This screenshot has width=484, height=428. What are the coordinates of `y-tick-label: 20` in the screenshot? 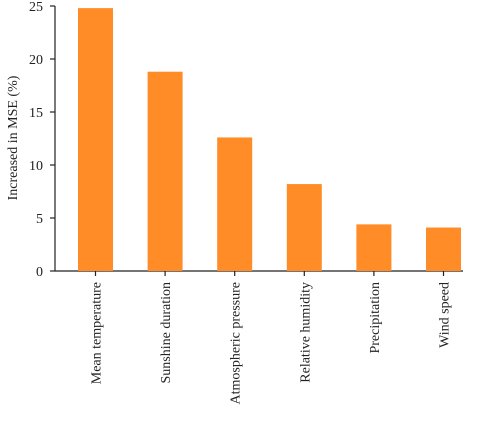 It's located at (36, 60).